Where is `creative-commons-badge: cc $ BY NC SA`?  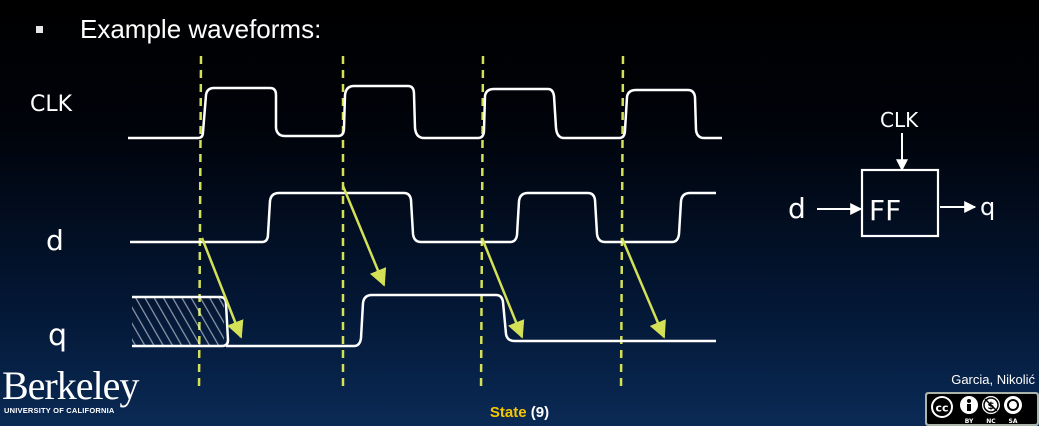 creative-commons-badge: cc $ BY NC SA is located at coordinates (982, 409).